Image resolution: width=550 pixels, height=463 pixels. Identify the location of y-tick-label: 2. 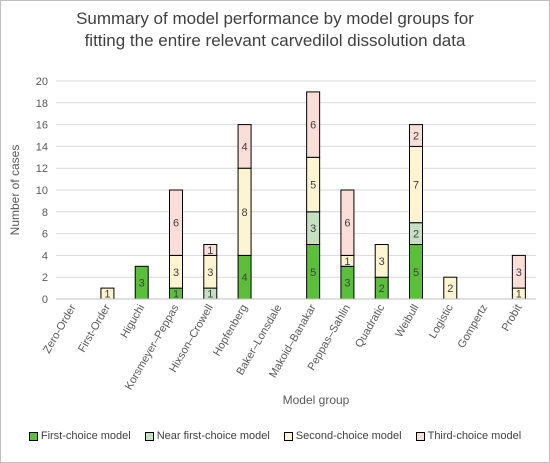
(45, 278).